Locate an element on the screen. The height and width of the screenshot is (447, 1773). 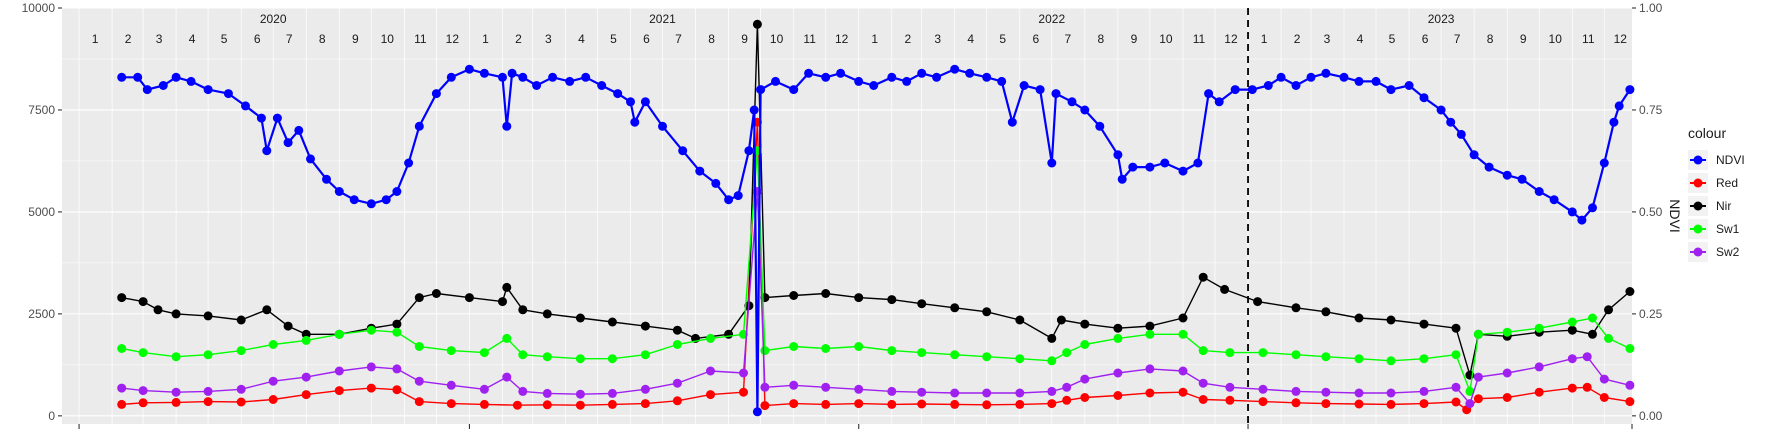
legend-key-point is located at coordinates (1698, 252).